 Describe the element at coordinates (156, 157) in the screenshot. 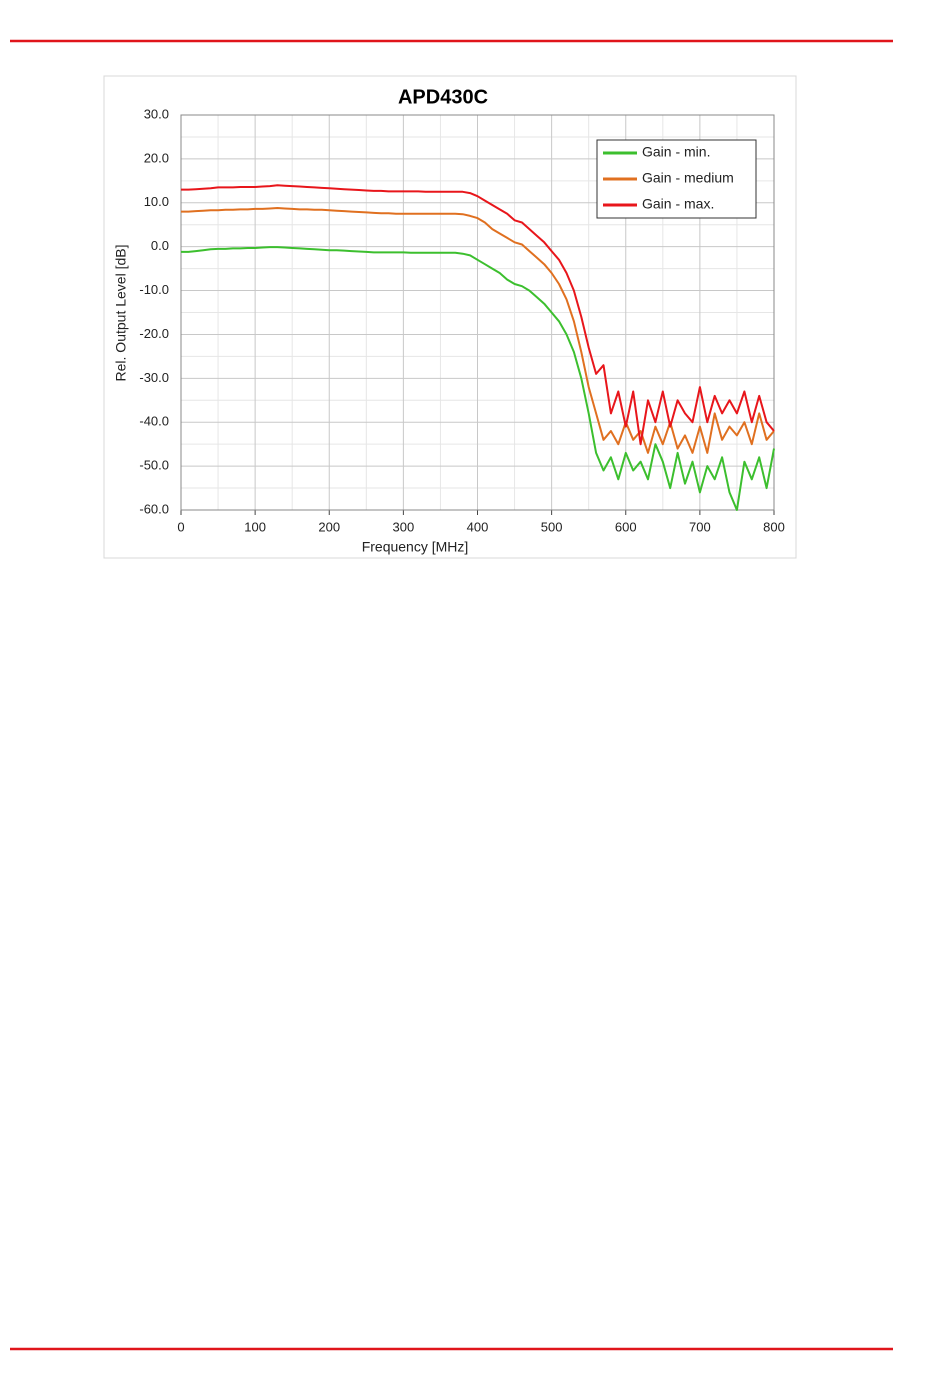

I see `y-tick-label: 20.0` at that location.